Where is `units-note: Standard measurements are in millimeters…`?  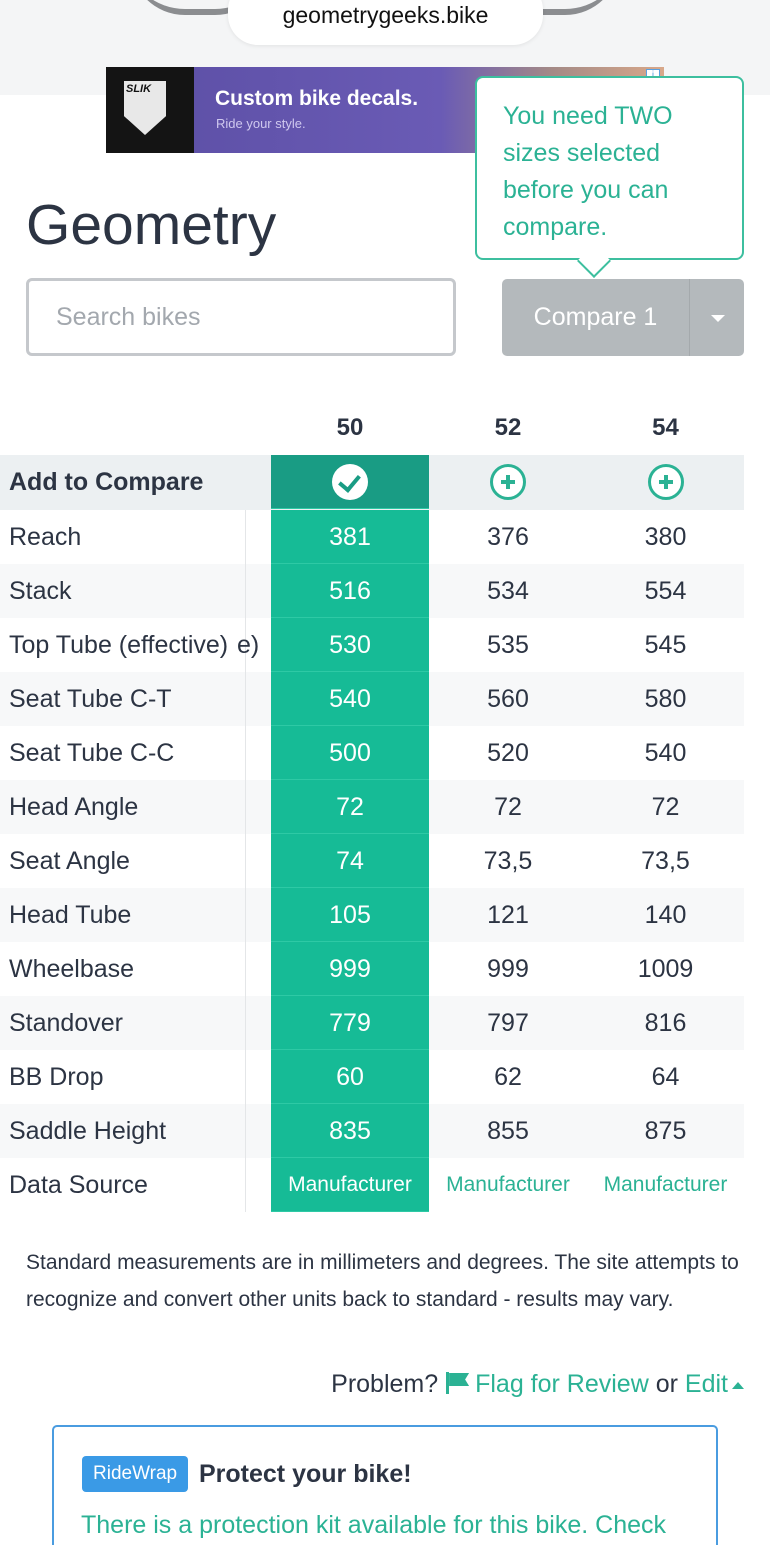 units-note: Standard measurements are in millimeters… is located at coordinates (382, 1281).